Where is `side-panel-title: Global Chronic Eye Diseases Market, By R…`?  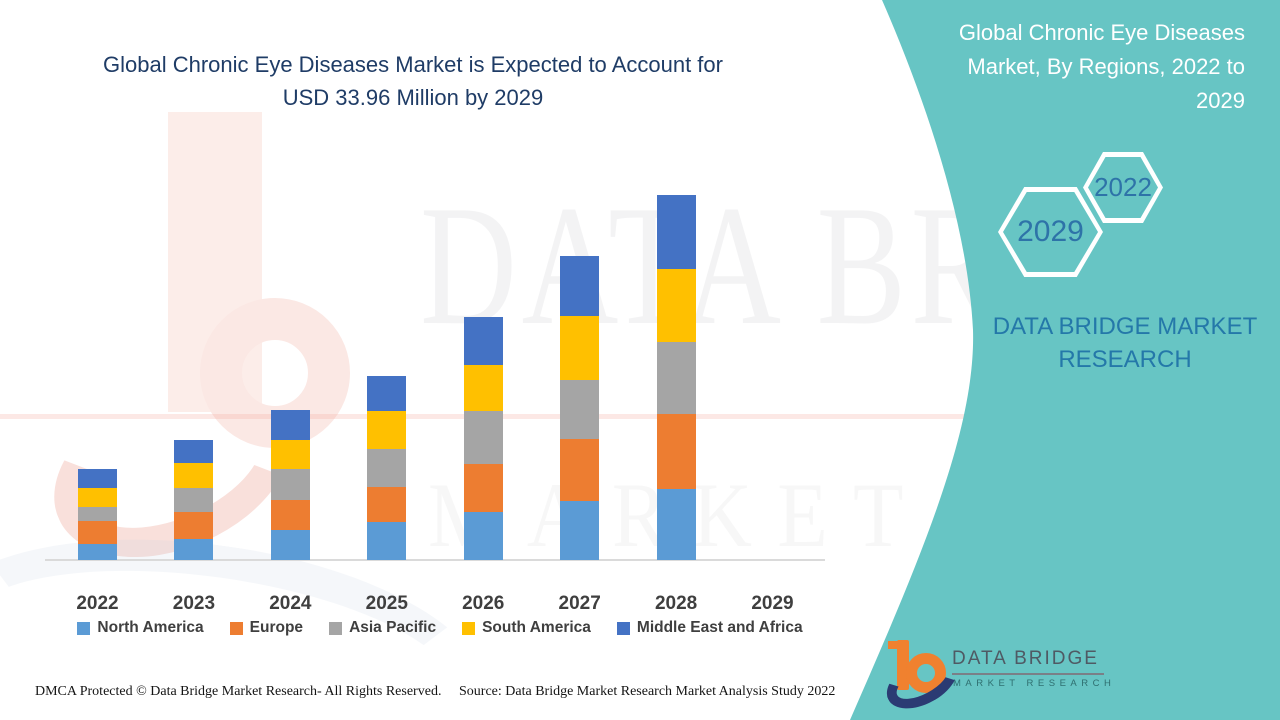
side-panel-title: Global Chronic Eye Diseases Market, By R… is located at coordinates (1101, 66).